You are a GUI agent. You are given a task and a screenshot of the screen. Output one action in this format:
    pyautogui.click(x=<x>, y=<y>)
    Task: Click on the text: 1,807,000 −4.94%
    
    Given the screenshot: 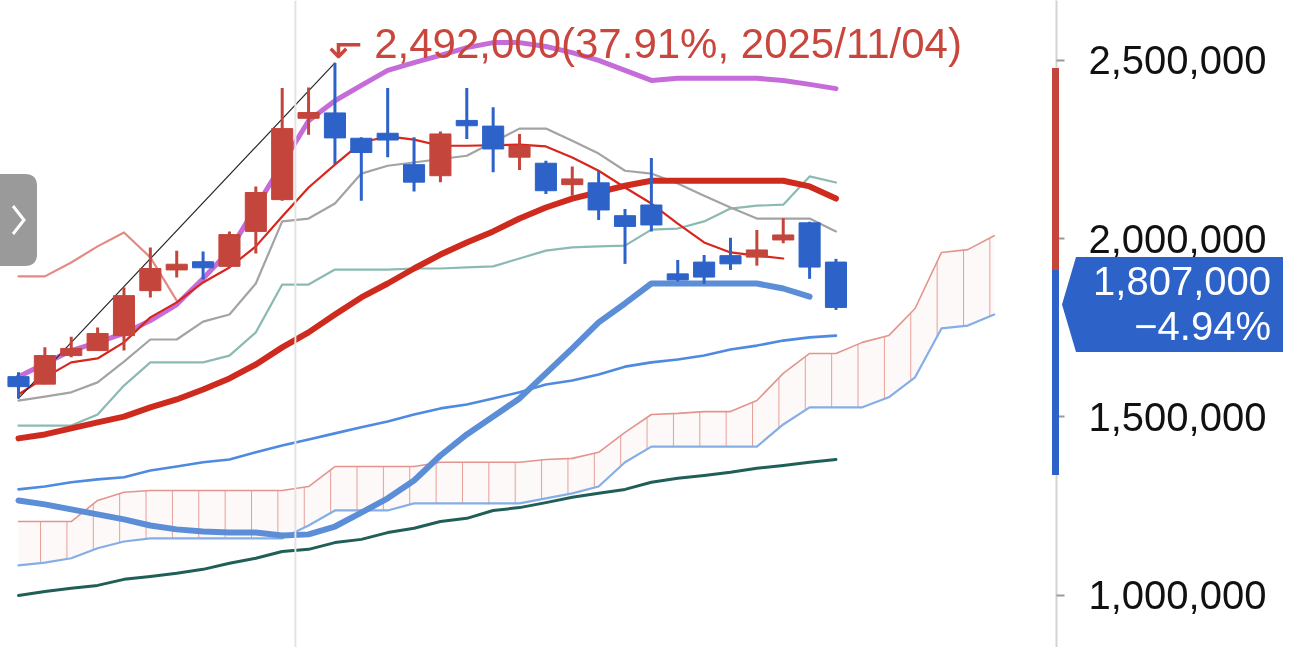 What is the action you would take?
    pyautogui.click(x=1182, y=304)
    